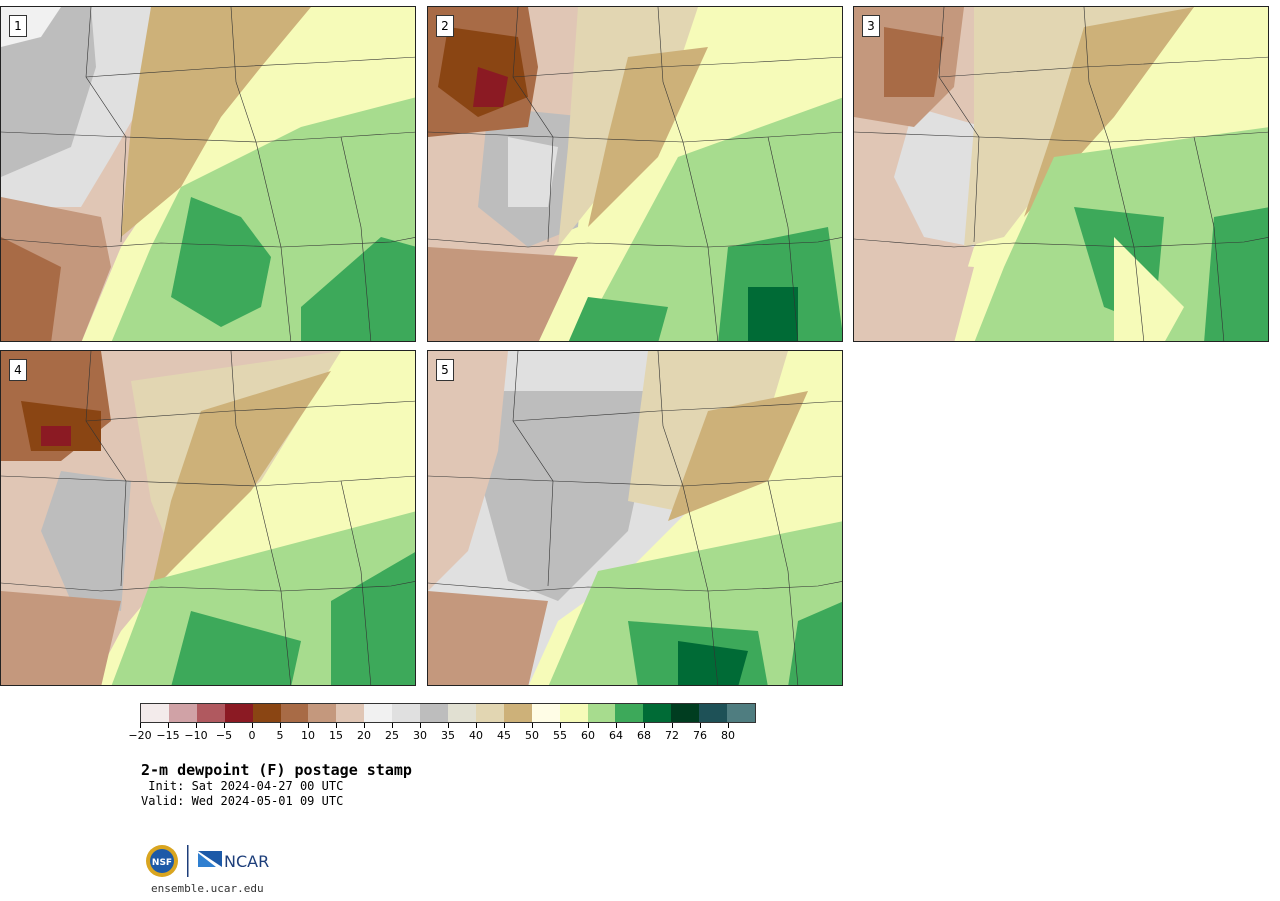 The width and height of the screenshot is (1280, 901). What do you see at coordinates (242, 786) in the screenshot?
I see `init-time: Init: Sat 2024-04-27 00 UTC` at bounding box center [242, 786].